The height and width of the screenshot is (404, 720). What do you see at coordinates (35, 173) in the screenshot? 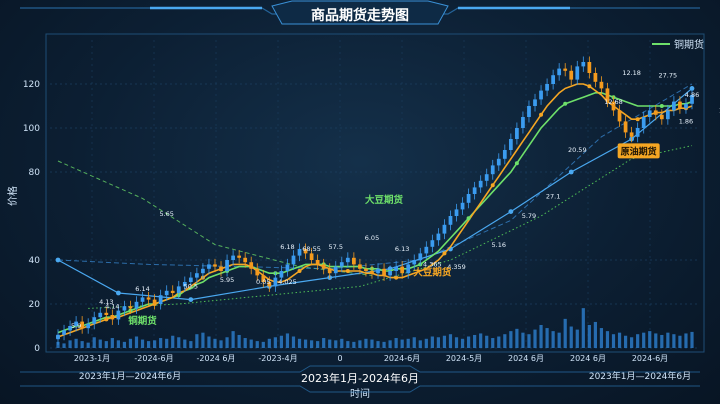
I see `y-tick-label: 80` at bounding box center [35, 173].